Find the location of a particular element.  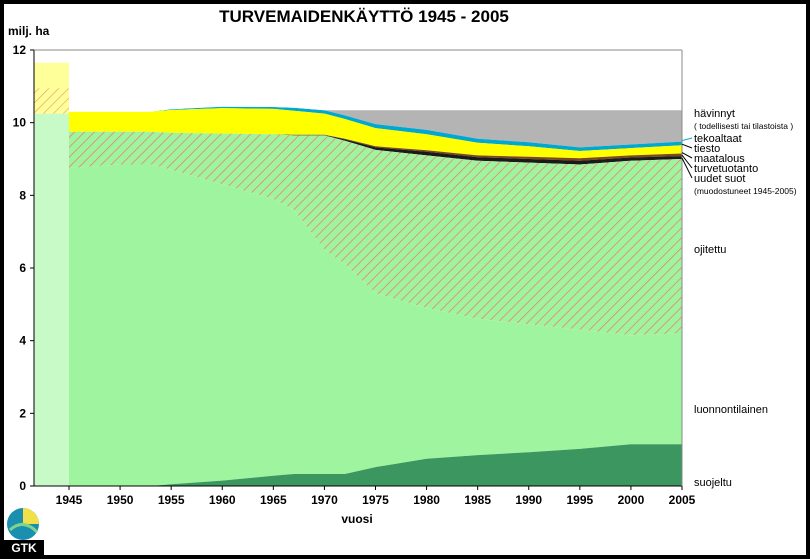

x-tick-label: 1955 is located at coordinates (171, 500).